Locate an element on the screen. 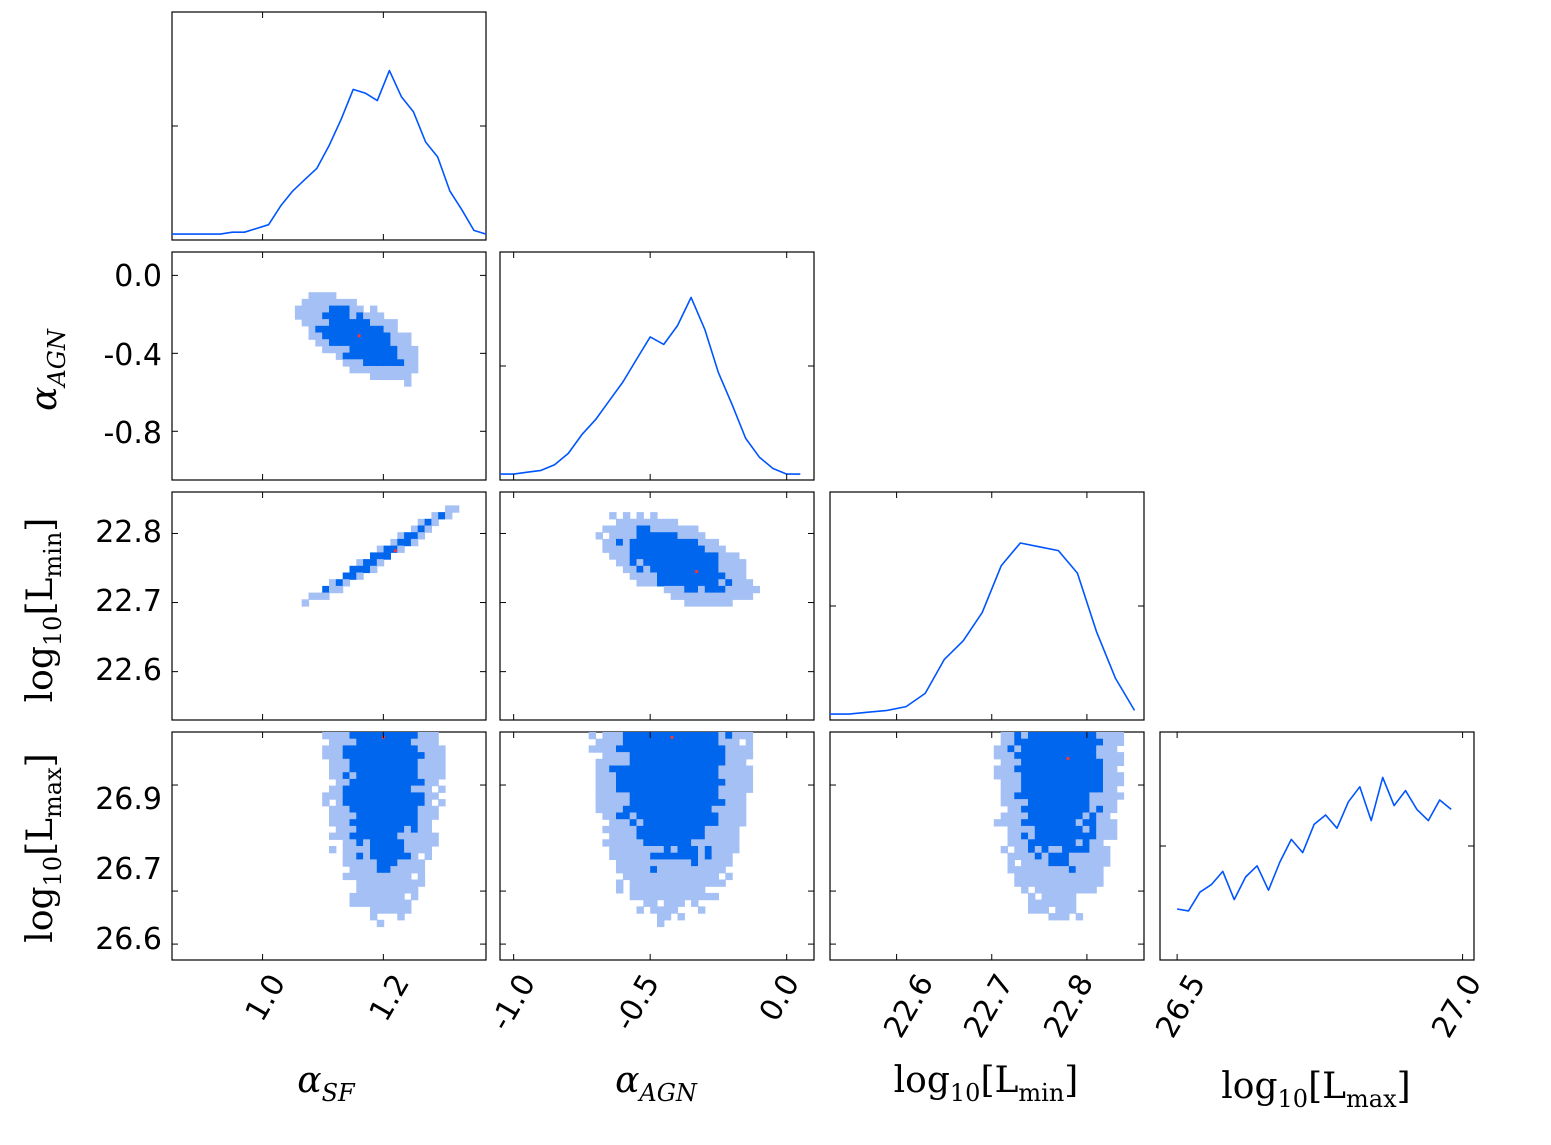  y-axis-label-alpha-agn: αAGN is located at coordinates (47, 369).